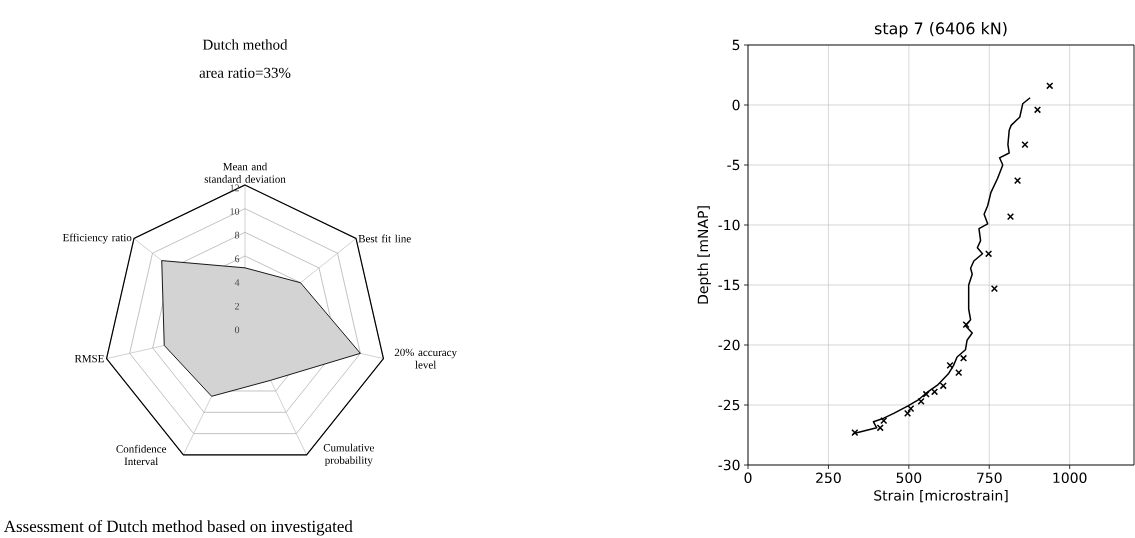  Describe the element at coordinates (729, 345) in the screenshot. I see `y-tick-label: -20` at that location.